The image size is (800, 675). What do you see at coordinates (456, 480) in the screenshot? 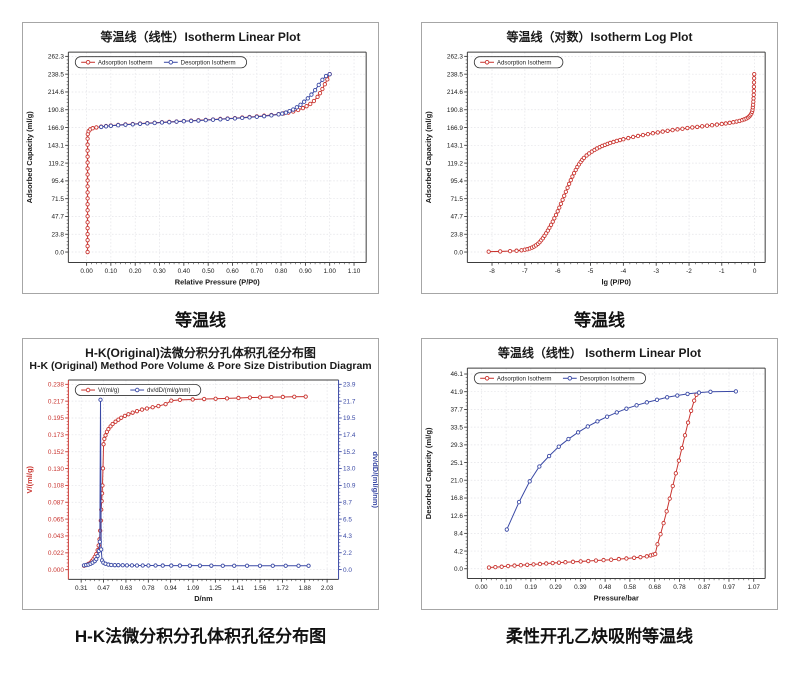
I see `svg-text: 21.0` at bounding box center [456, 480].